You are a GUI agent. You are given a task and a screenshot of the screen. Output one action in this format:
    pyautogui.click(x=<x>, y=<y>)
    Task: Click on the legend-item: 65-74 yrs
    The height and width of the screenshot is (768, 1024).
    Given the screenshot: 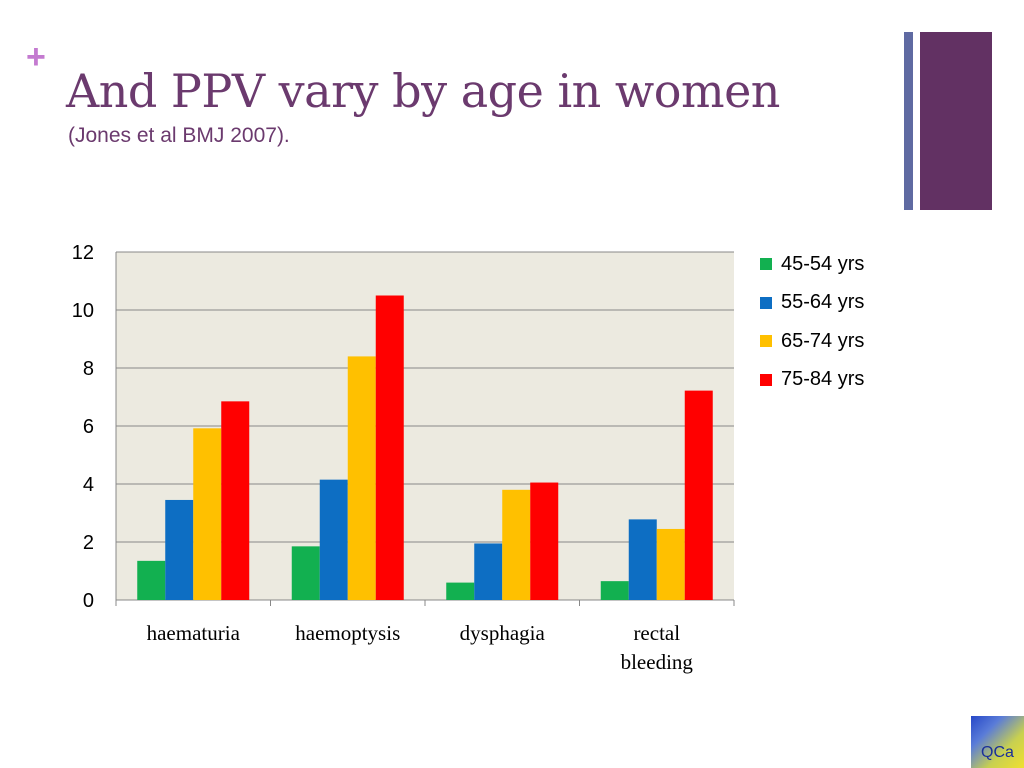 What is the action you would take?
    pyautogui.click(x=812, y=341)
    